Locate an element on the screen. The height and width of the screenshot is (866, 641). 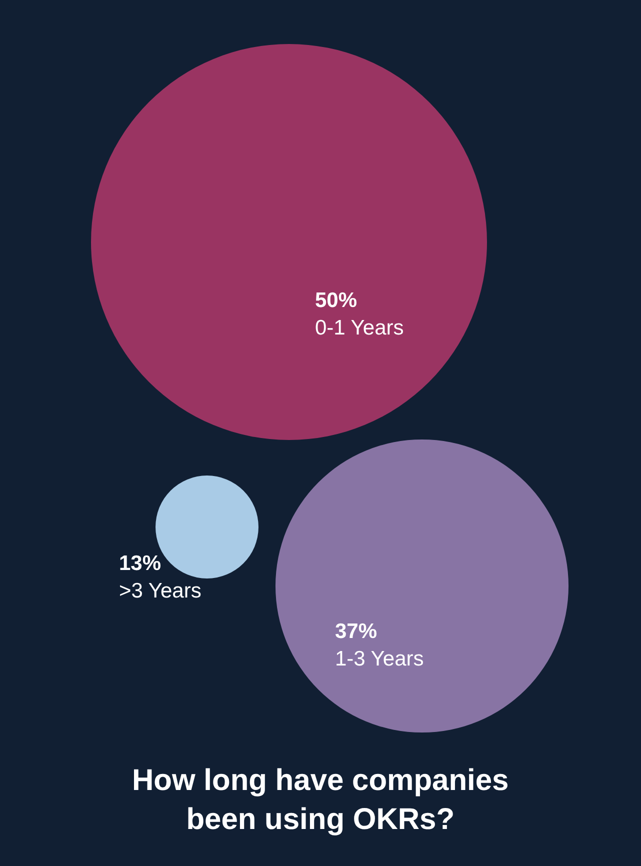
text: How long have companies been using OKRs? is located at coordinates (320, 800).